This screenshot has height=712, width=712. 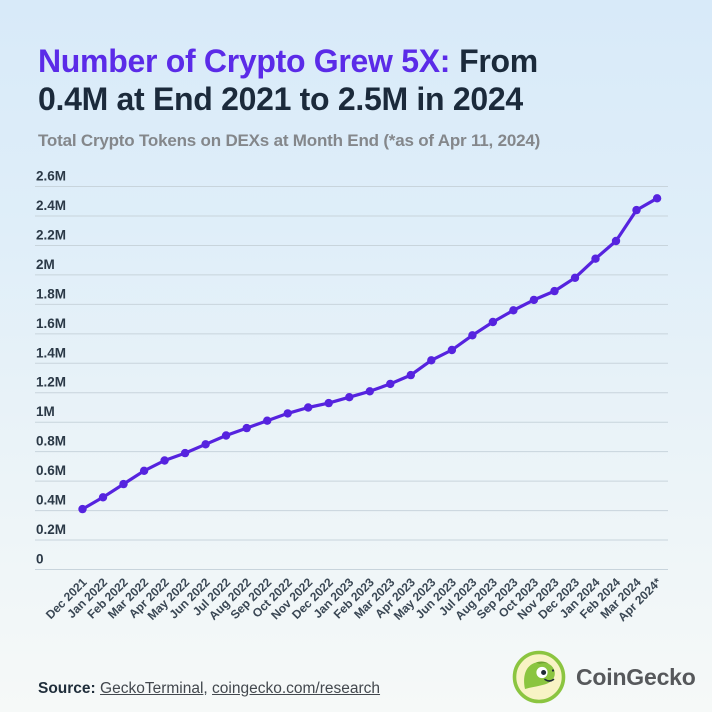 I want to click on y-axis-tick-label: 1.2M, so click(x=51, y=382).